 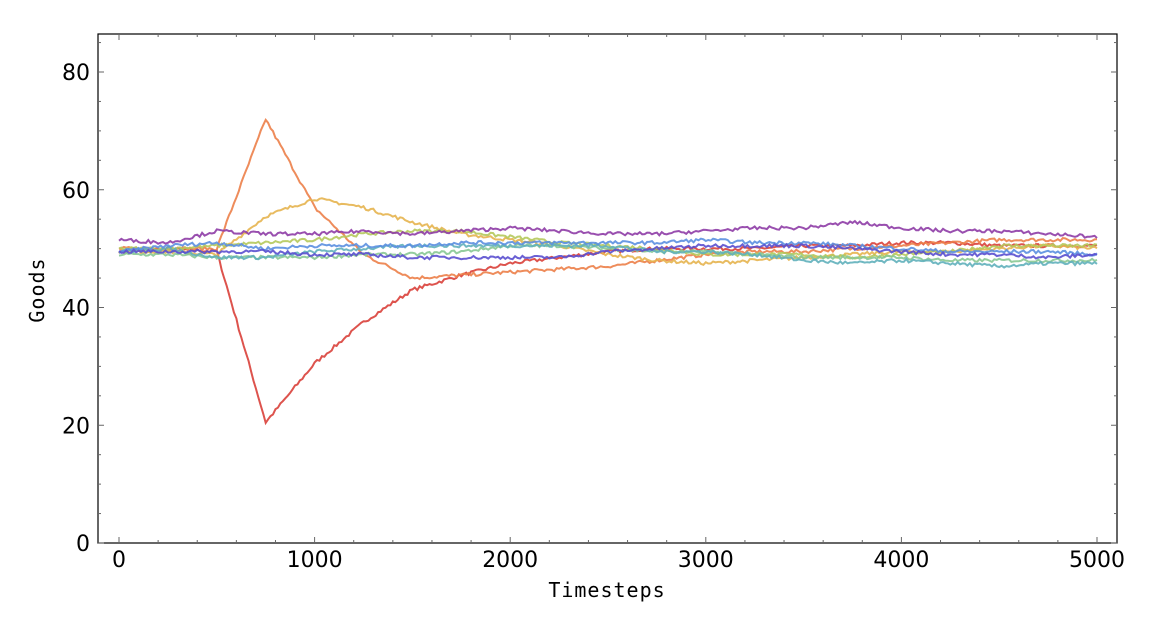 I want to click on y-tick-label: 40, so click(x=76, y=309).